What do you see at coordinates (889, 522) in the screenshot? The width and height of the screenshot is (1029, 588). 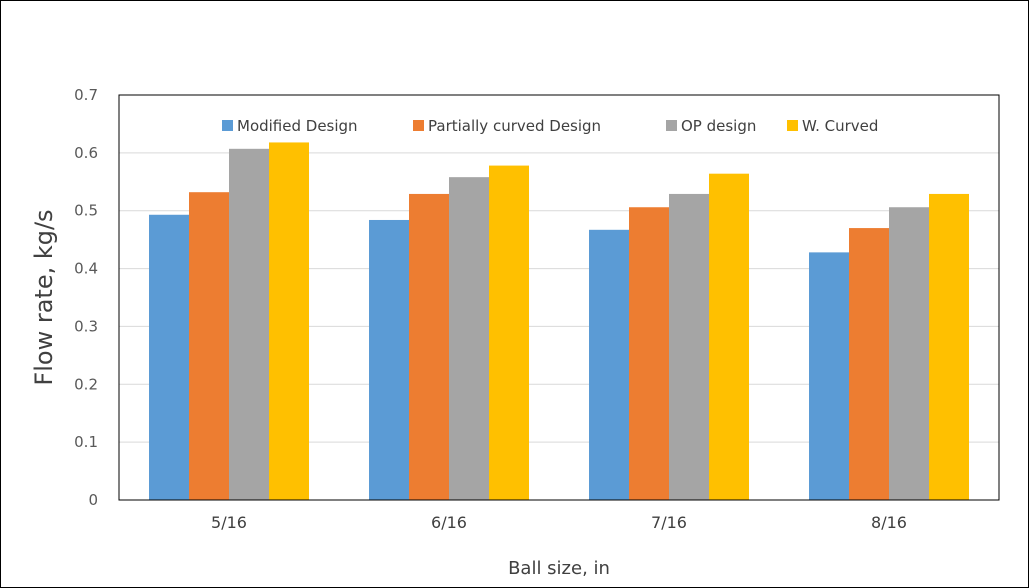 I see `x-tick-label: 8/16` at bounding box center [889, 522].